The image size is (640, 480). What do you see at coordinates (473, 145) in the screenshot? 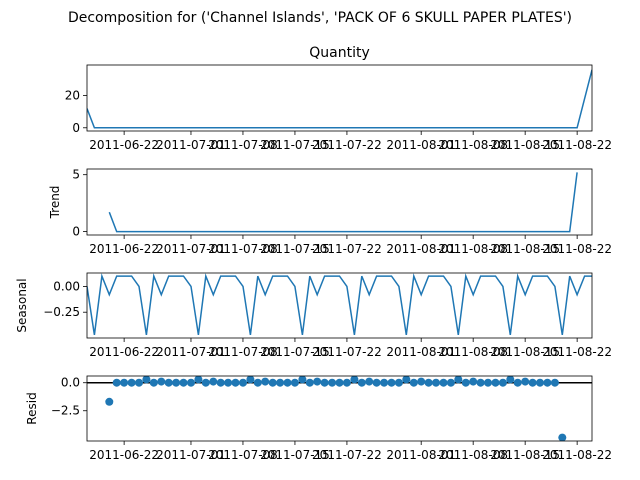
I see `x-tick-label: 2011-08-08` at bounding box center [473, 145].